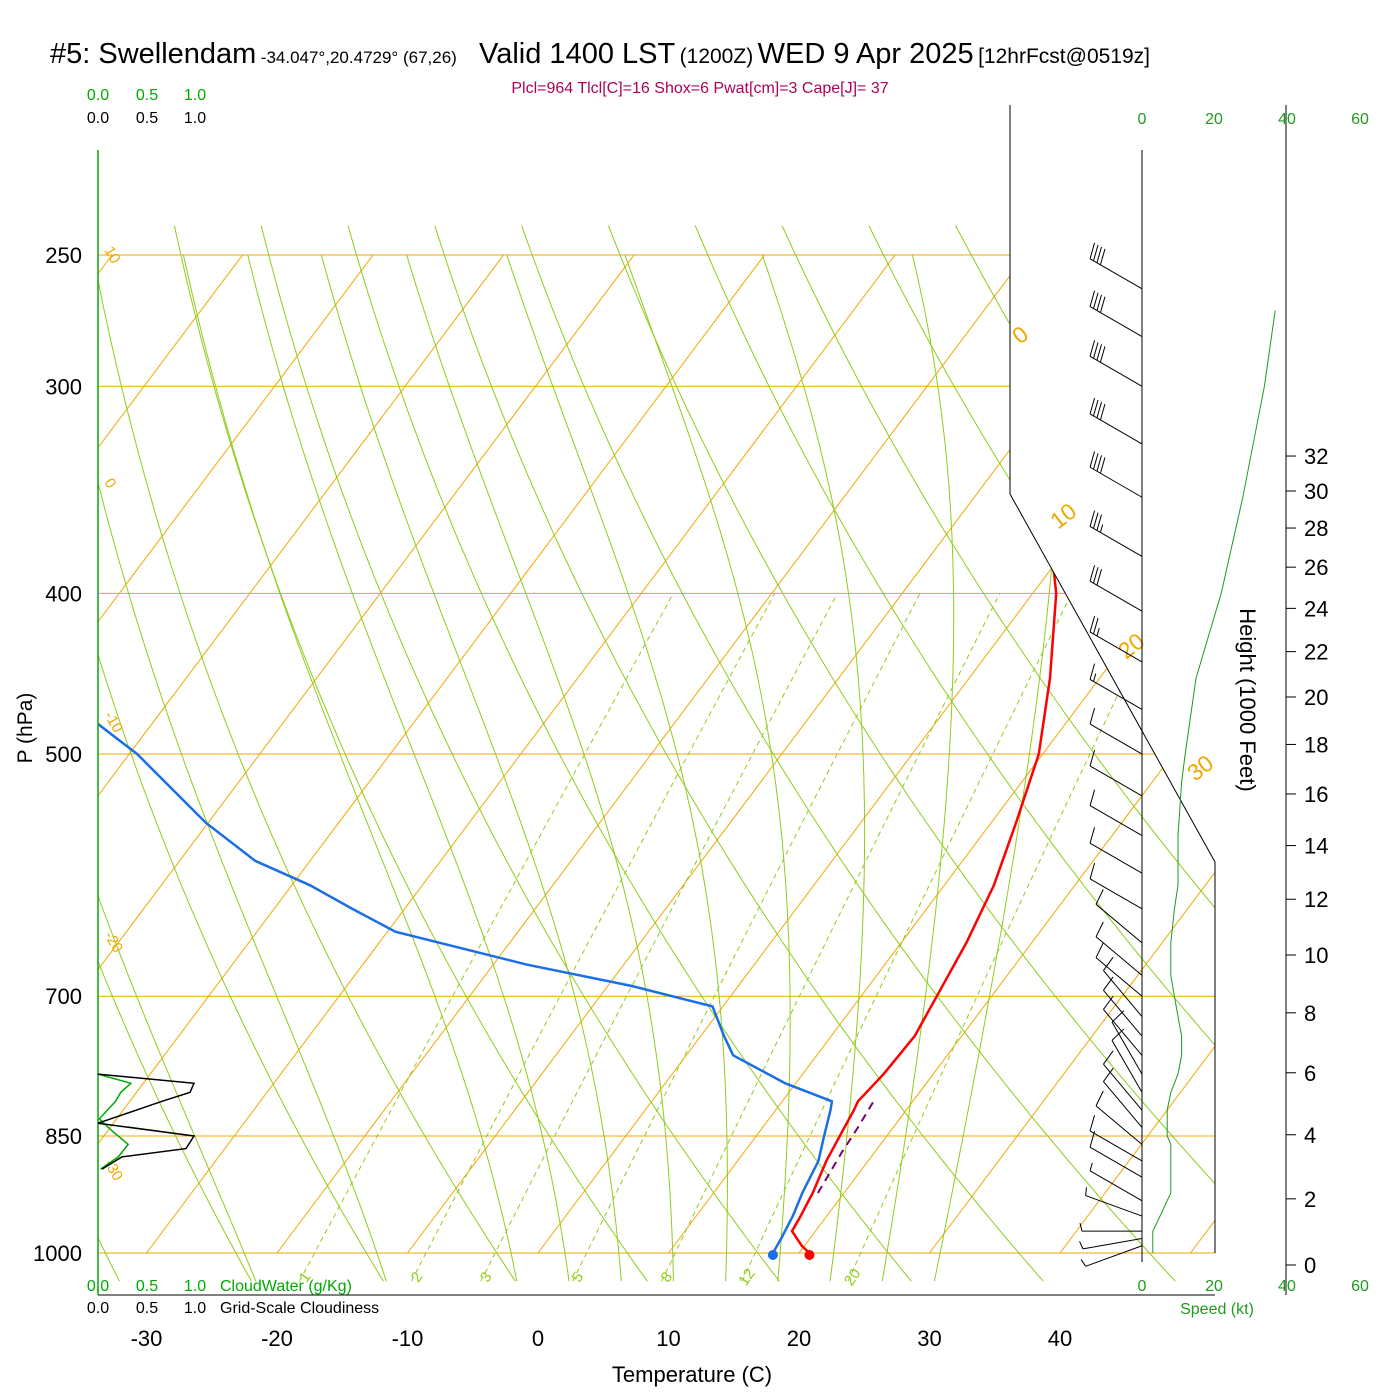  Describe the element at coordinates (538, 1338) in the screenshot. I see `x-tick-label: 0` at that location.